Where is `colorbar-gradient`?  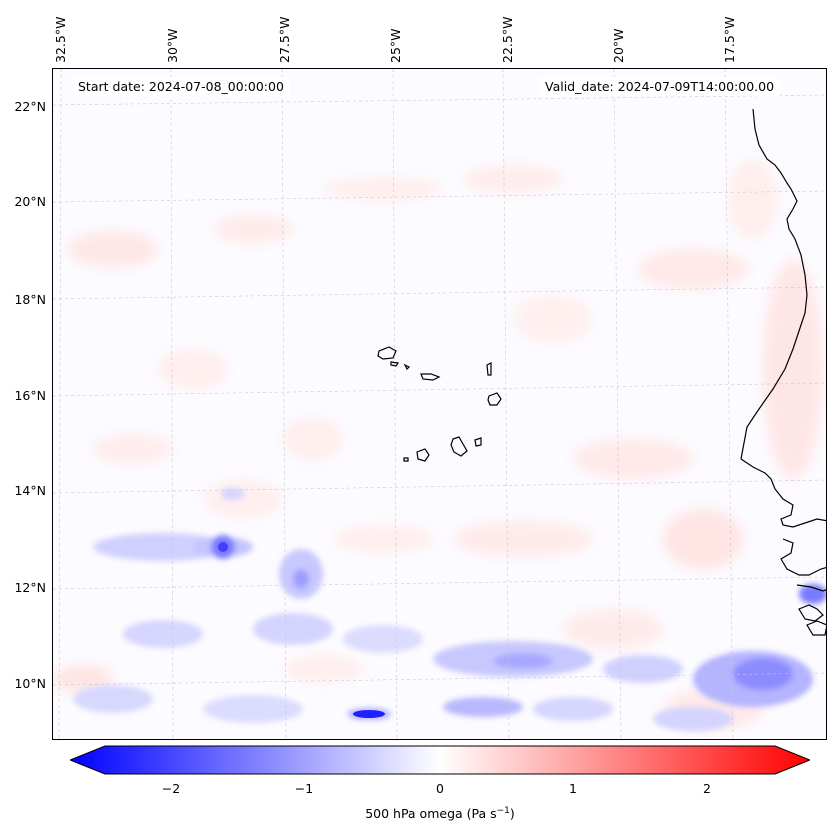 colorbar-gradient is located at coordinates (440, 760).